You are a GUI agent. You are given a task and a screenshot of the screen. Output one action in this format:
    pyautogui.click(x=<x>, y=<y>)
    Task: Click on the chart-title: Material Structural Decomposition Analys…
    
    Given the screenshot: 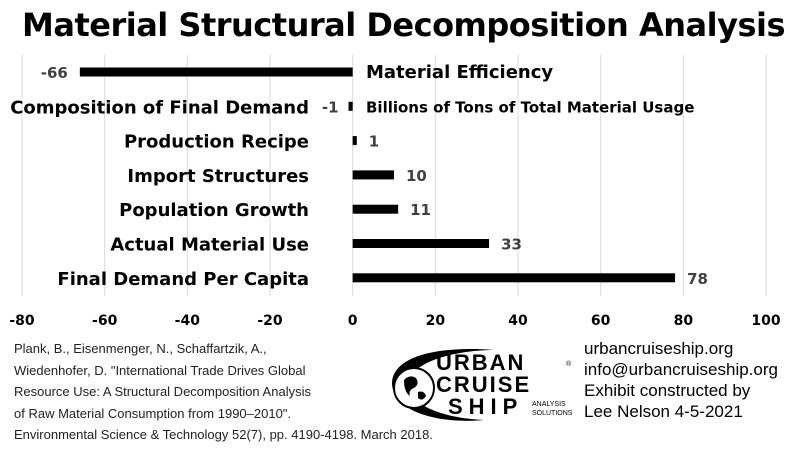 What is the action you would take?
    pyautogui.click(x=404, y=25)
    